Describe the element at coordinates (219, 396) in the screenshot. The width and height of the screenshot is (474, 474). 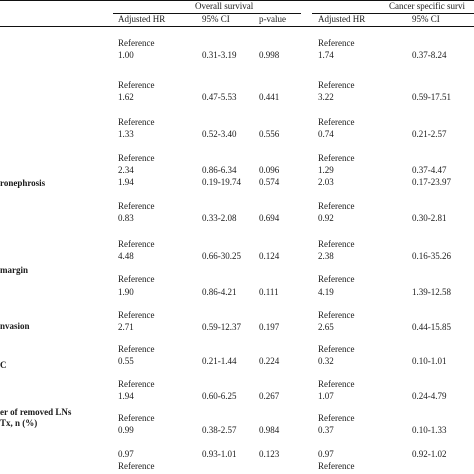
I see `cell-os-95ci: 0.60-6.25` at that location.